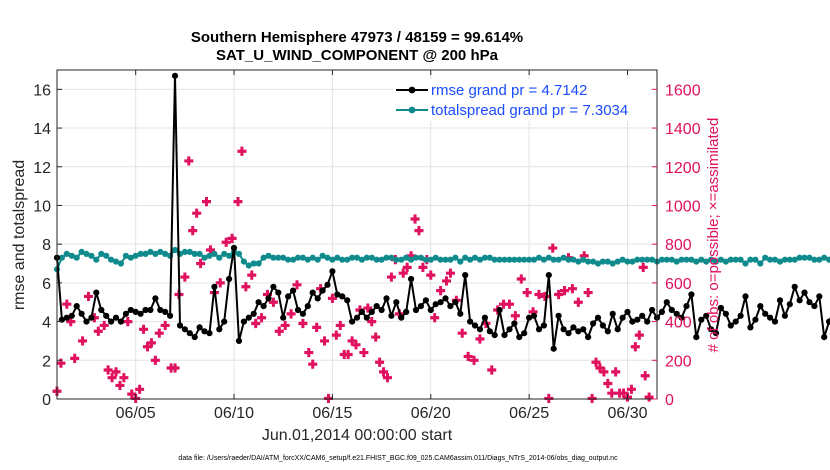  Describe the element at coordinates (46, 284) in the screenshot. I see `y-tick-label: 6` at that location.